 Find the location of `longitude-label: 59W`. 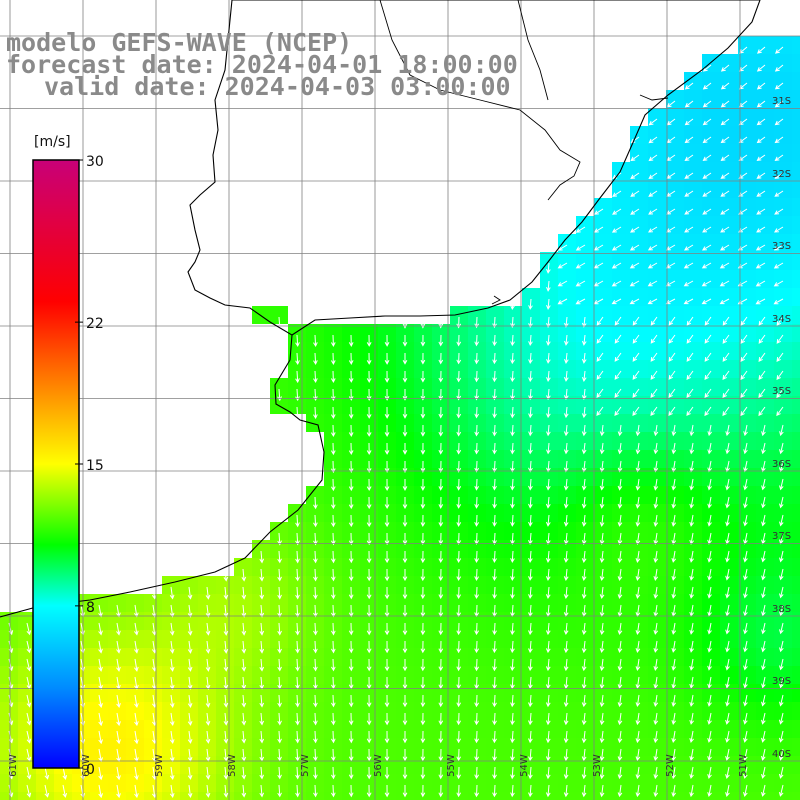

longitude-label: 59W is located at coordinates (159, 765).